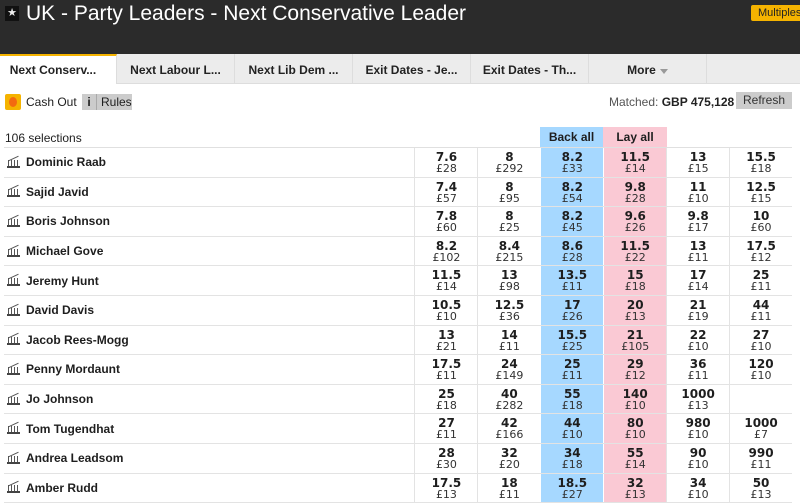 Image resolution: width=800 pixels, height=503 pixels. Describe the element at coordinates (209, 192) in the screenshot. I see `runner-name: Sajid Javid` at that location.